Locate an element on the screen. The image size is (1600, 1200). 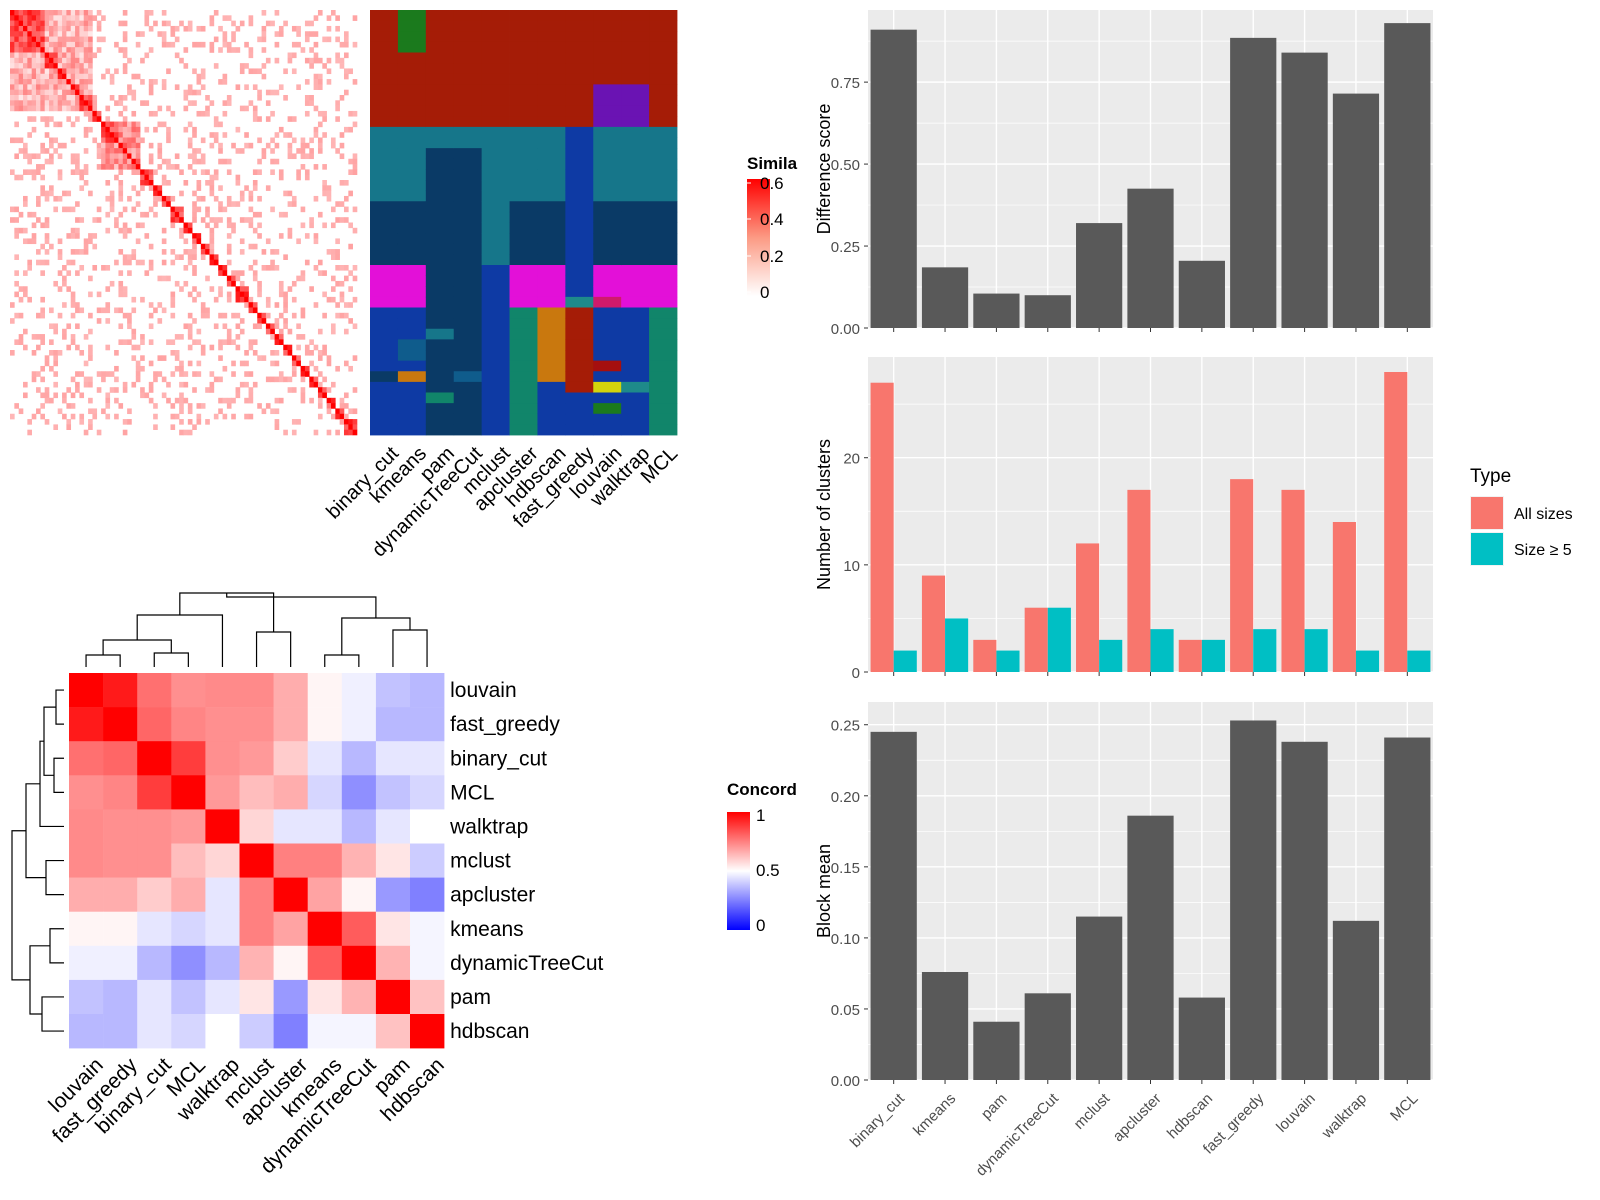
concordance-dendrogram is located at coordinates (219, 812).